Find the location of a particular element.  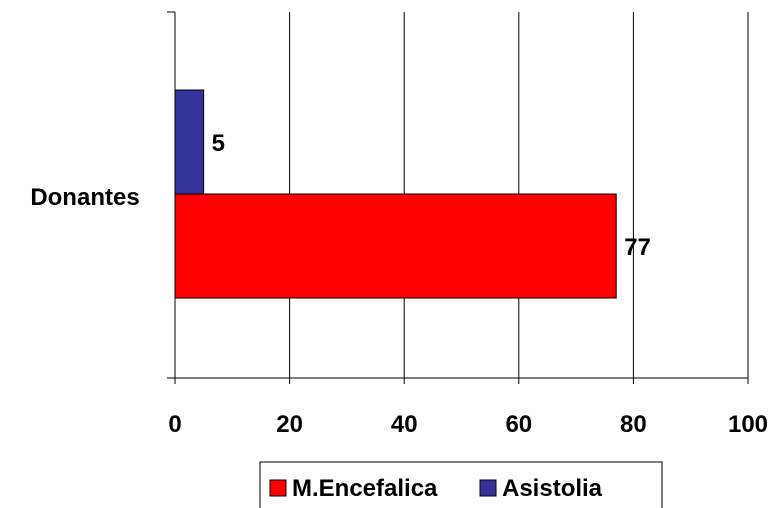

legend-label: Asistolia is located at coordinates (552, 488).